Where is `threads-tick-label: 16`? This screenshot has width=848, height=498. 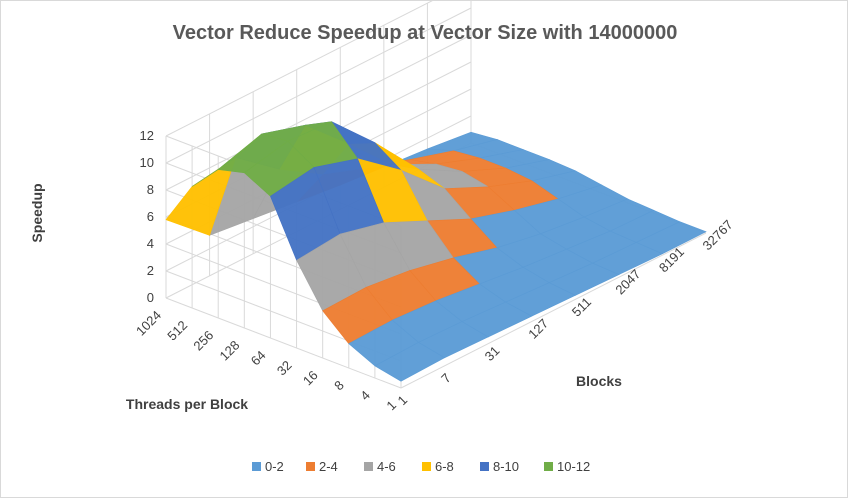 threads-tick-label: 16 is located at coordinates (310, 378).